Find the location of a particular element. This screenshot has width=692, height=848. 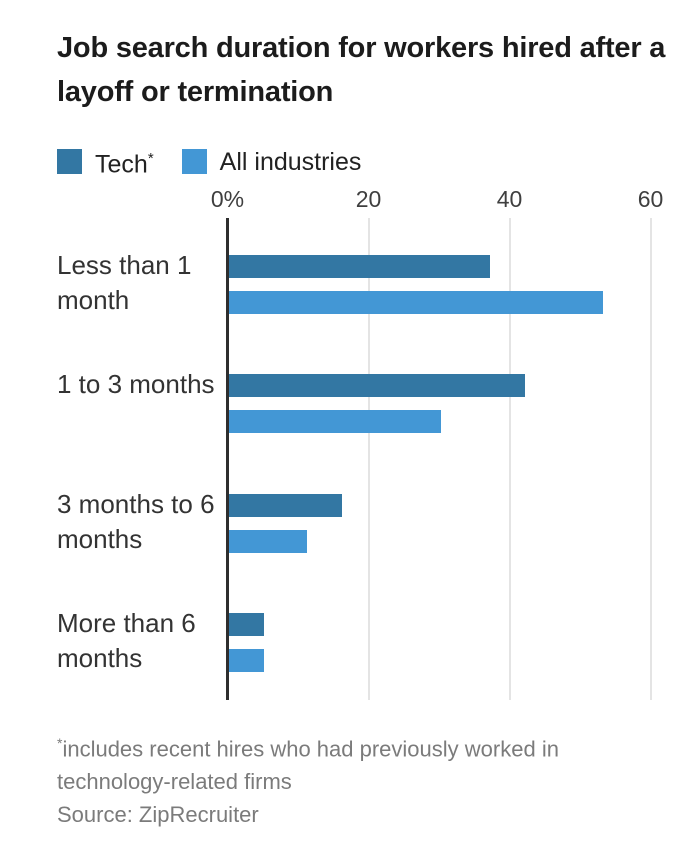

legend-item-all-industries: All industries is located at coordinates (271, 161).